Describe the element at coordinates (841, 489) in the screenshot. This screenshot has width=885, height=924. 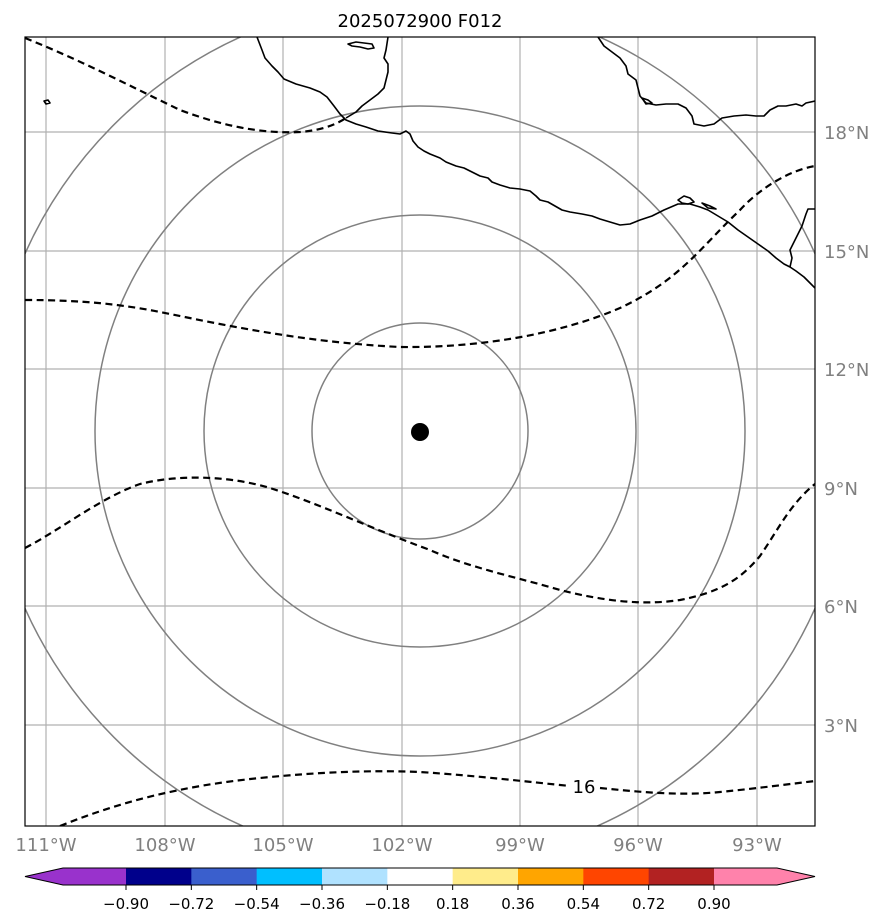
I see `lat-label: 9°N` at that location.